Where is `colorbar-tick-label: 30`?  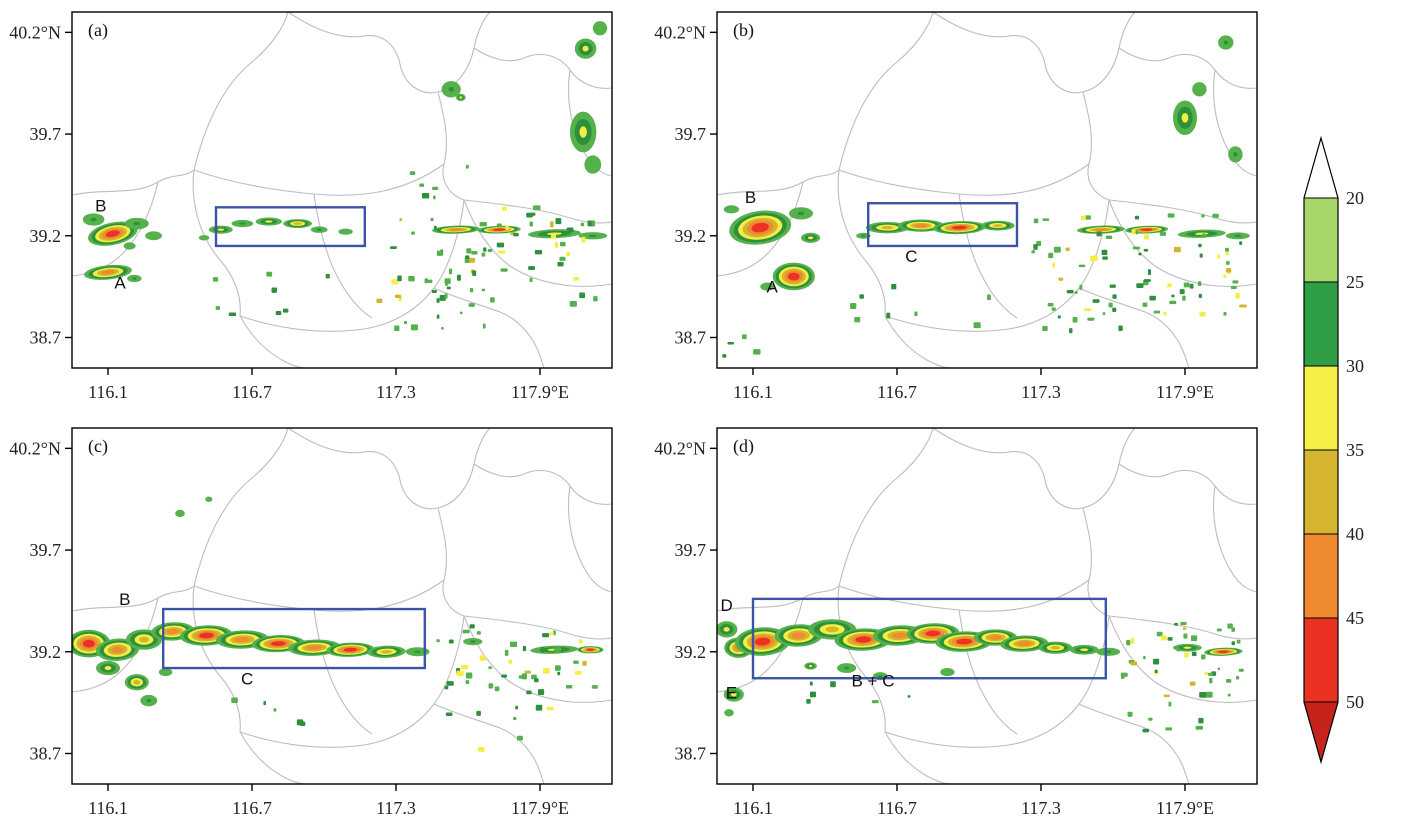
colorbar-tick-label: 30 is located at coordinates (1355, 366).